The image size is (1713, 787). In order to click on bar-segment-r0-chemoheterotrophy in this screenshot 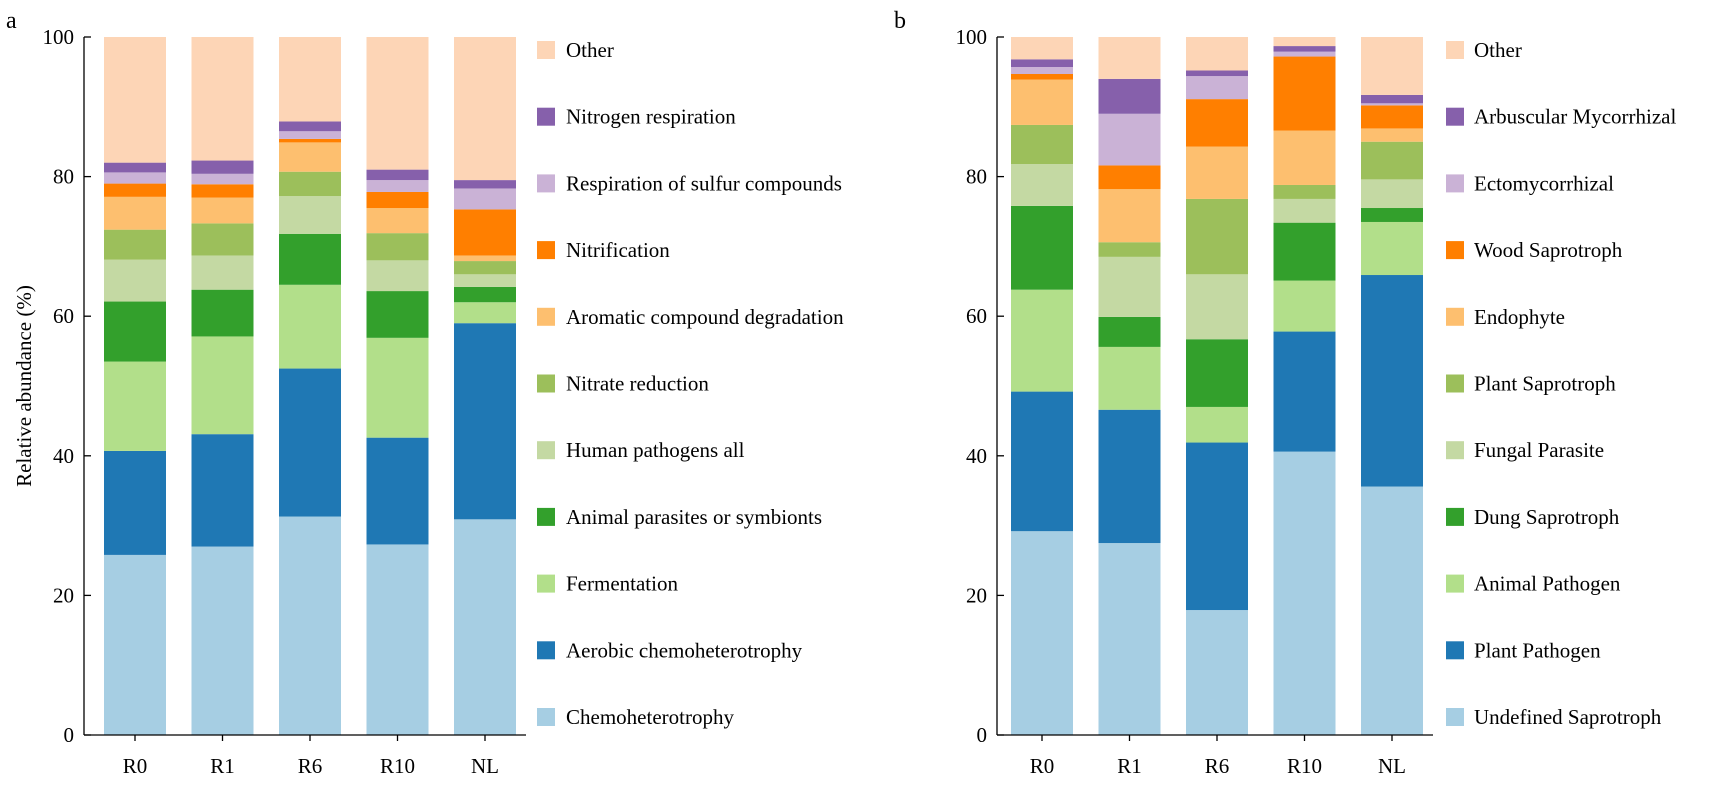, I will do `click(135, 644)`.